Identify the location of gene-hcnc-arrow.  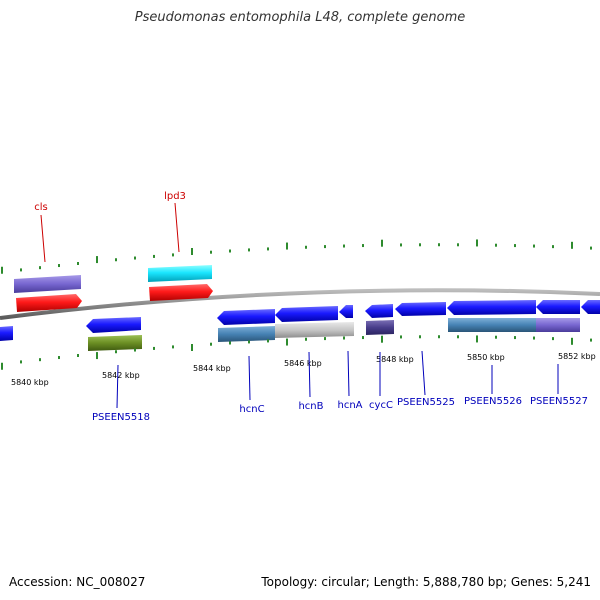
(246, 317).